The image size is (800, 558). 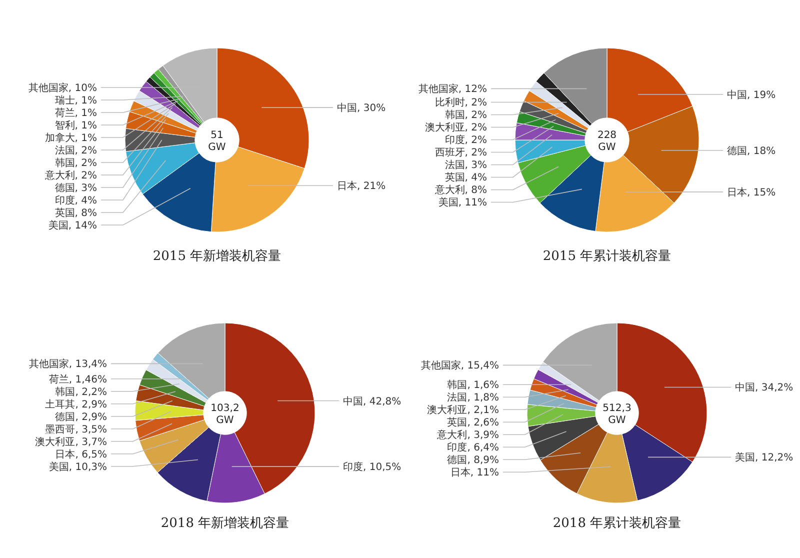 I want to click on slice-label: 西班牙, 2%, so click(x=460, y=152).